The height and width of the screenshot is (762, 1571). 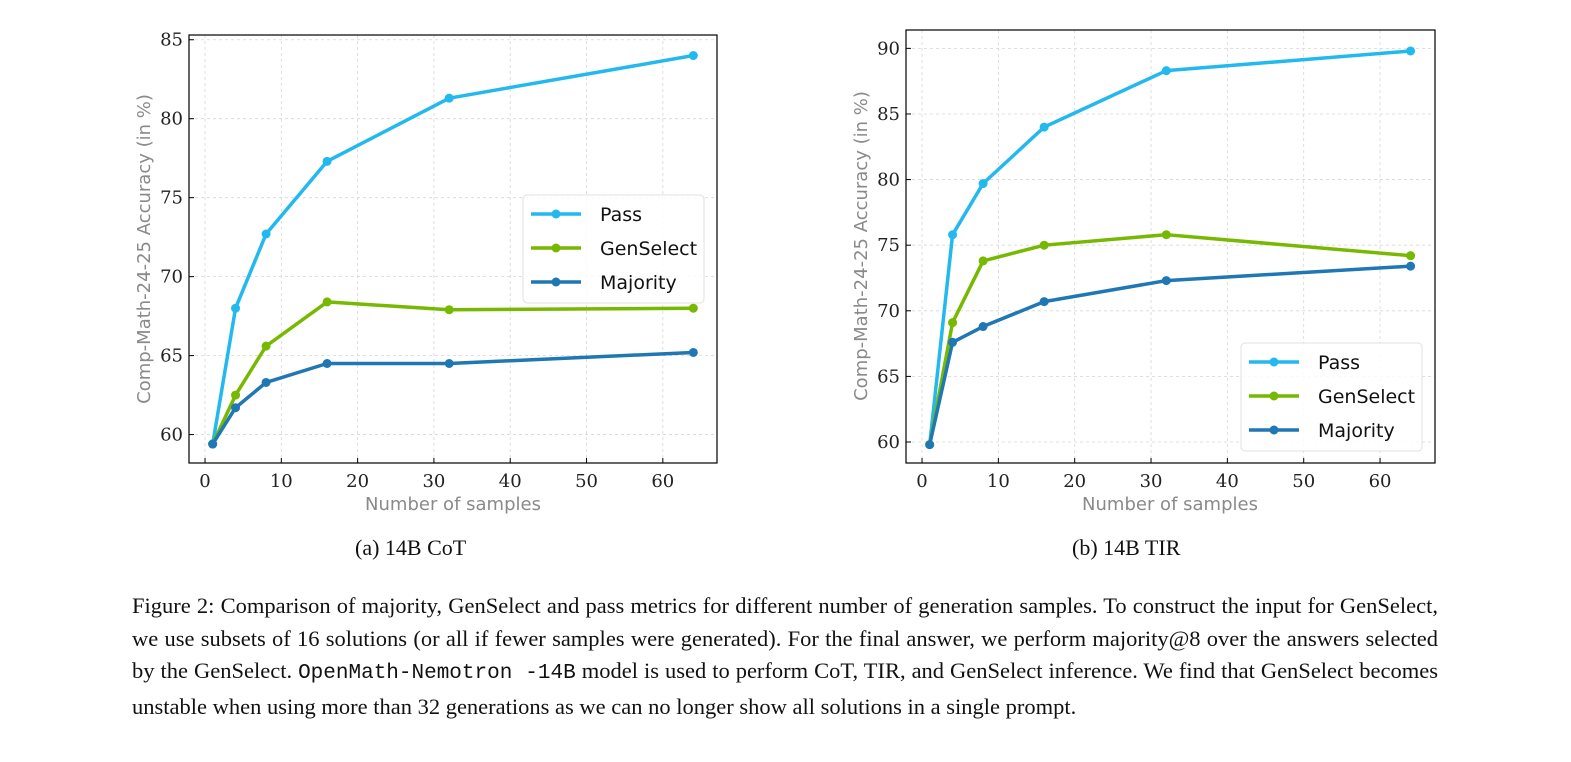 What do you see at coordinates (510, 481) in the screenshot?
I see `x-tick-label: 40` at bounding box center [510, 481].